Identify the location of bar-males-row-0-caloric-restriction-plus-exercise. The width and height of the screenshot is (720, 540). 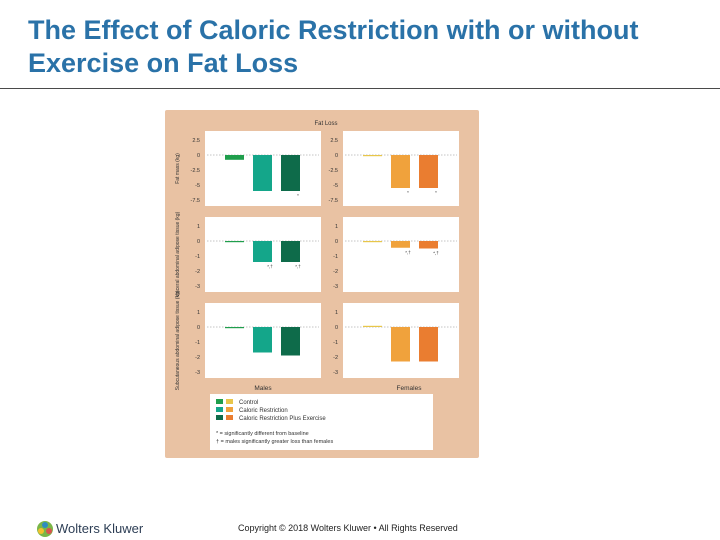
(290, 173).